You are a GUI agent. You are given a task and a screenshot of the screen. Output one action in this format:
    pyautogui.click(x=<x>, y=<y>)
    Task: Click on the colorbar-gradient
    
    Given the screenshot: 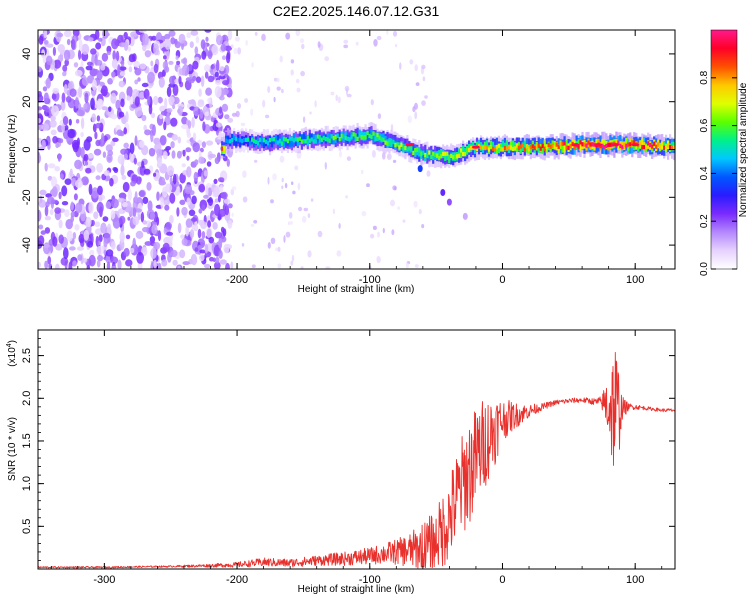 What is the action you would take?
    pyautogui.click(x=724, y=149)
    